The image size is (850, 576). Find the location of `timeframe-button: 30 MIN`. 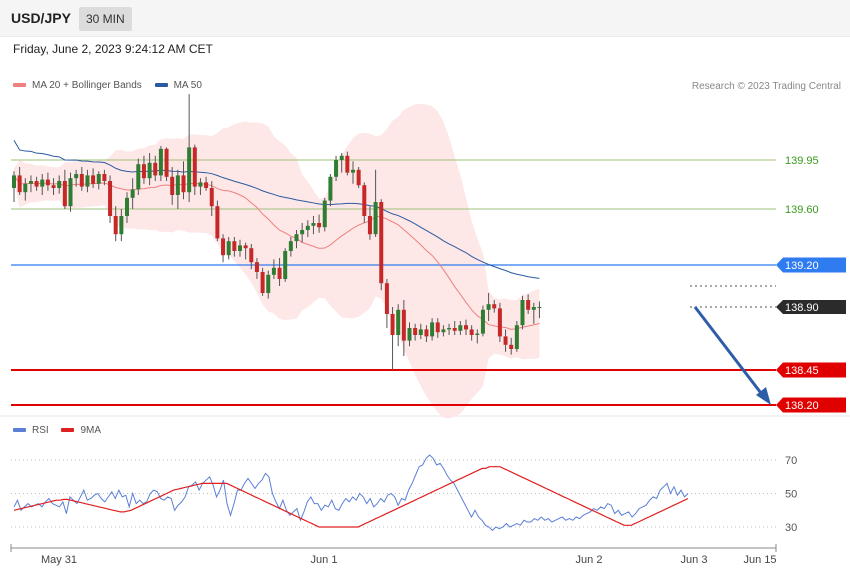

timeframe-button: 30 MIN is located at coordinates (105, 19).